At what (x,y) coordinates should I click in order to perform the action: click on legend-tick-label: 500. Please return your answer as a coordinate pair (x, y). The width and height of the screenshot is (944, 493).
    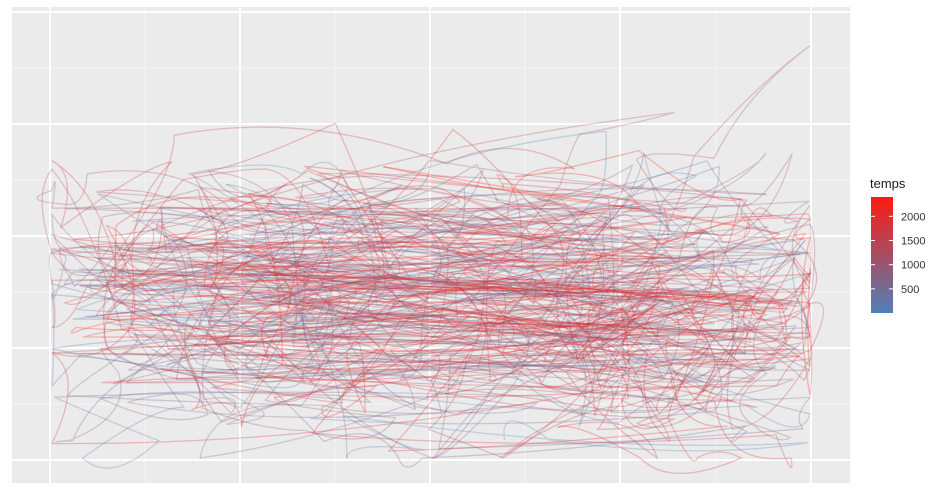
    Looking at the image, I should click on (910, 290).